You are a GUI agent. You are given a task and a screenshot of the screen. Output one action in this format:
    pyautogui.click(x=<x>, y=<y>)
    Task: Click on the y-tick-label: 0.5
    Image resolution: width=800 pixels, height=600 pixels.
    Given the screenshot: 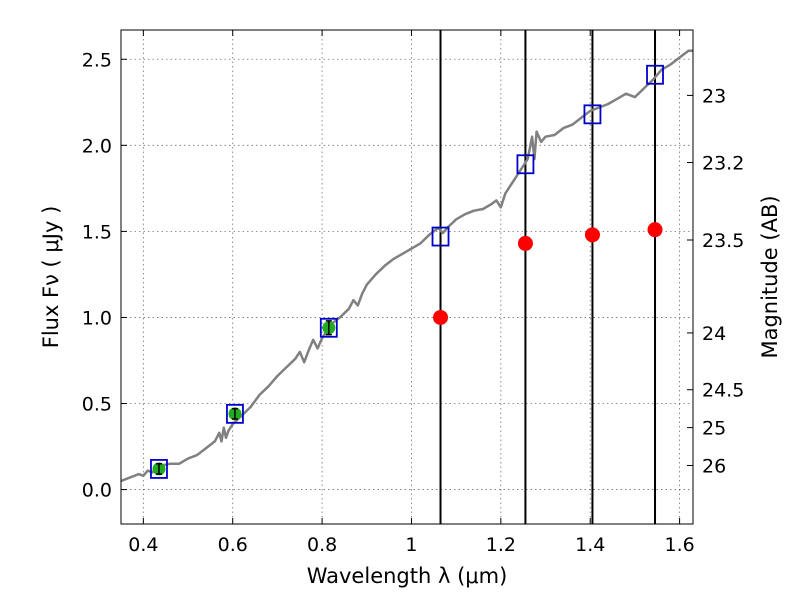 What is the action you would take?
    pyautogui.click(x=97, y=405)
    